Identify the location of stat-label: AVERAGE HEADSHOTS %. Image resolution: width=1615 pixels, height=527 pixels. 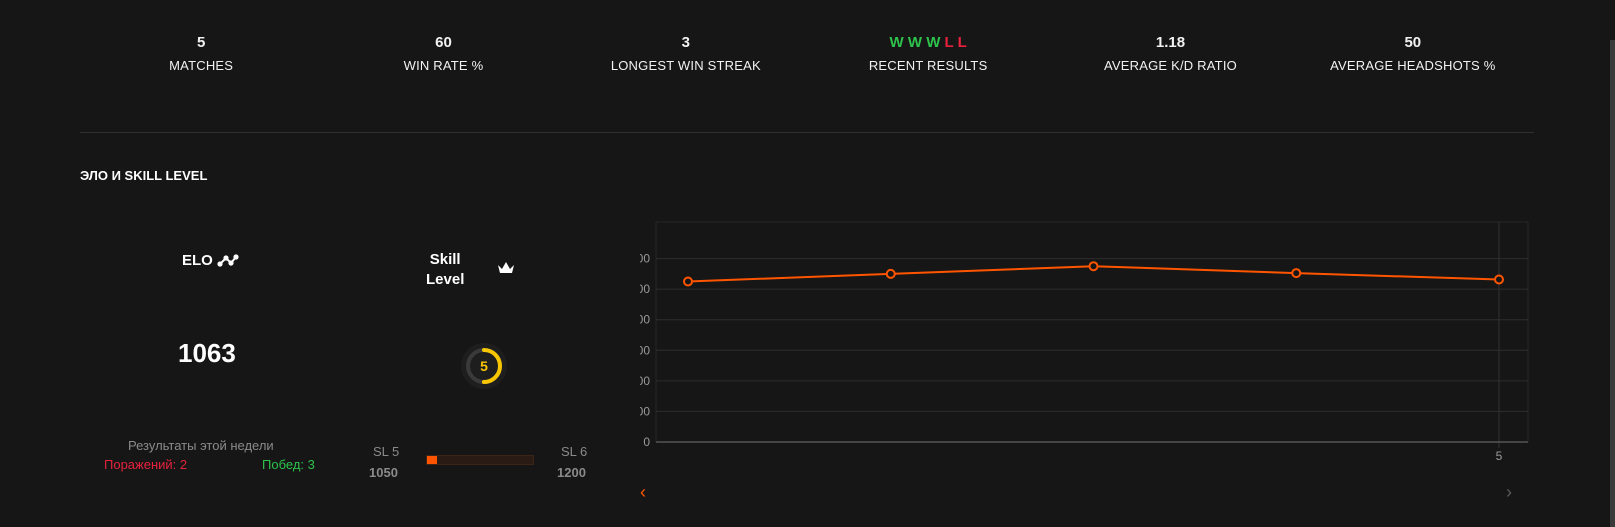
(1413, 65).